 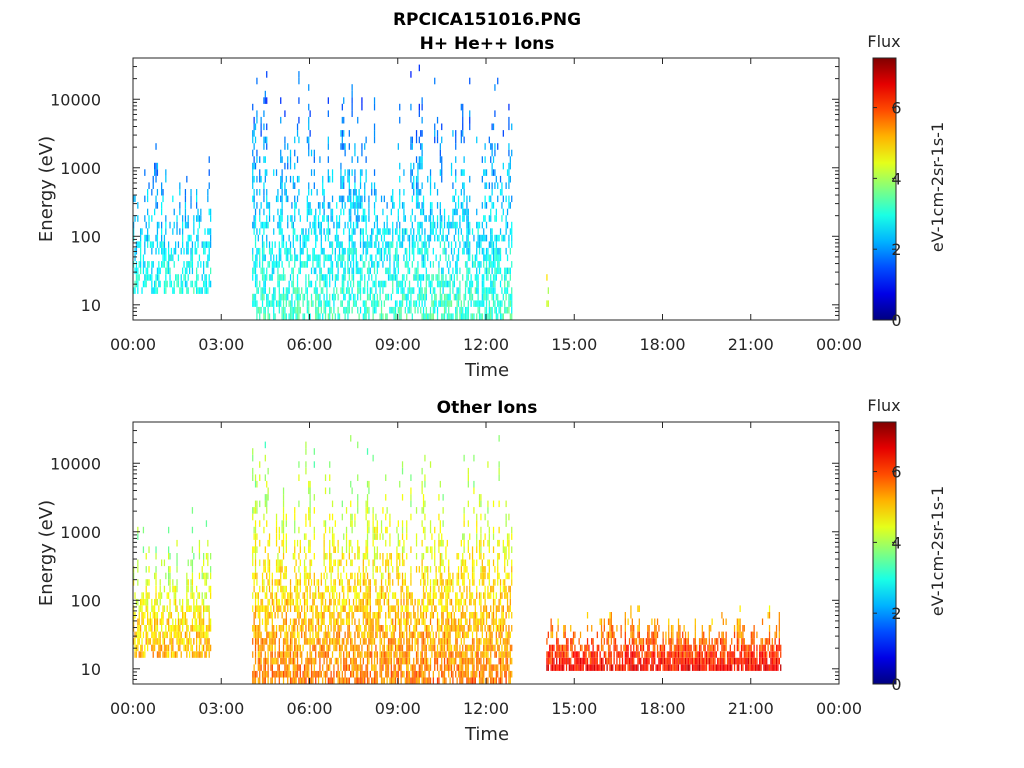 What do you see at coordinates (46, 189) in the screenshot?
I see `panel1-ylabel: Energy (eV)` at bounding box center [46, 189].